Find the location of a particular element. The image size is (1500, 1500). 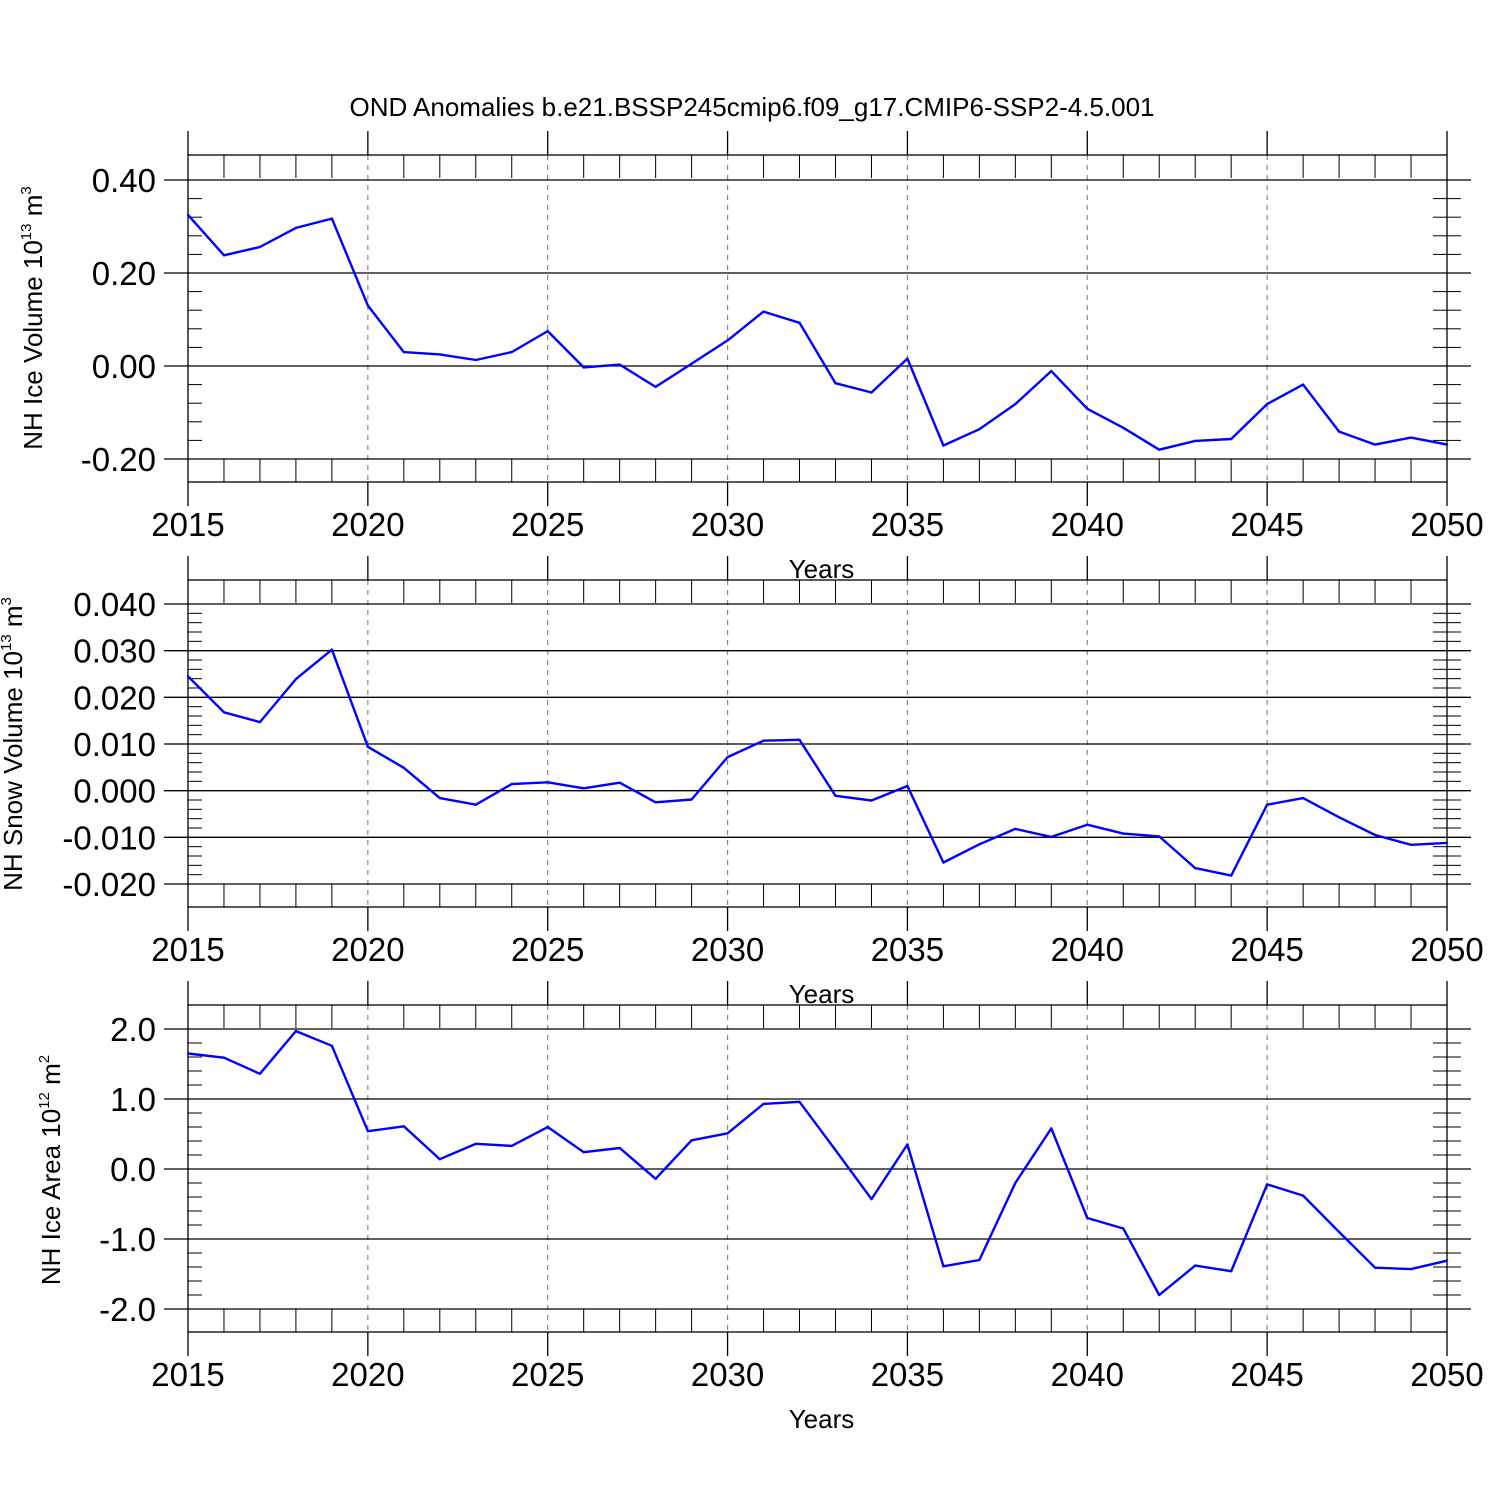

y-tick-label: 0.0 is located at coordinates (133, 1169).